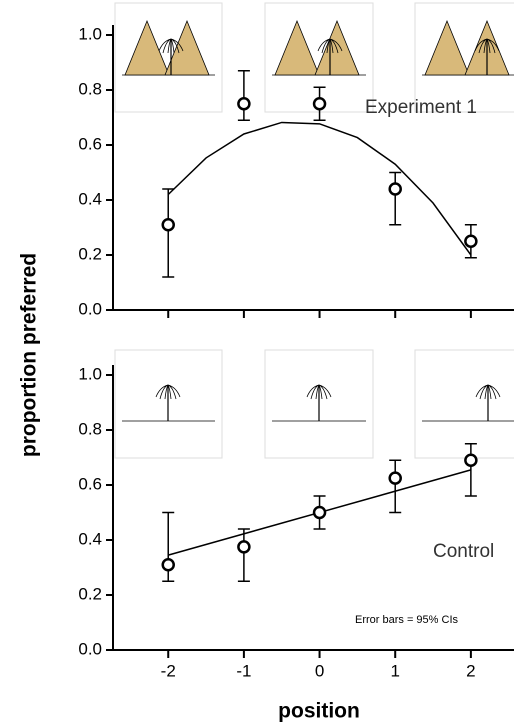 The height and width of the screenshot is (725, 514). Describe the element at coordinates (29, 355) in the screenshot. I see `y-axis-label: proportion preferred` at that location.